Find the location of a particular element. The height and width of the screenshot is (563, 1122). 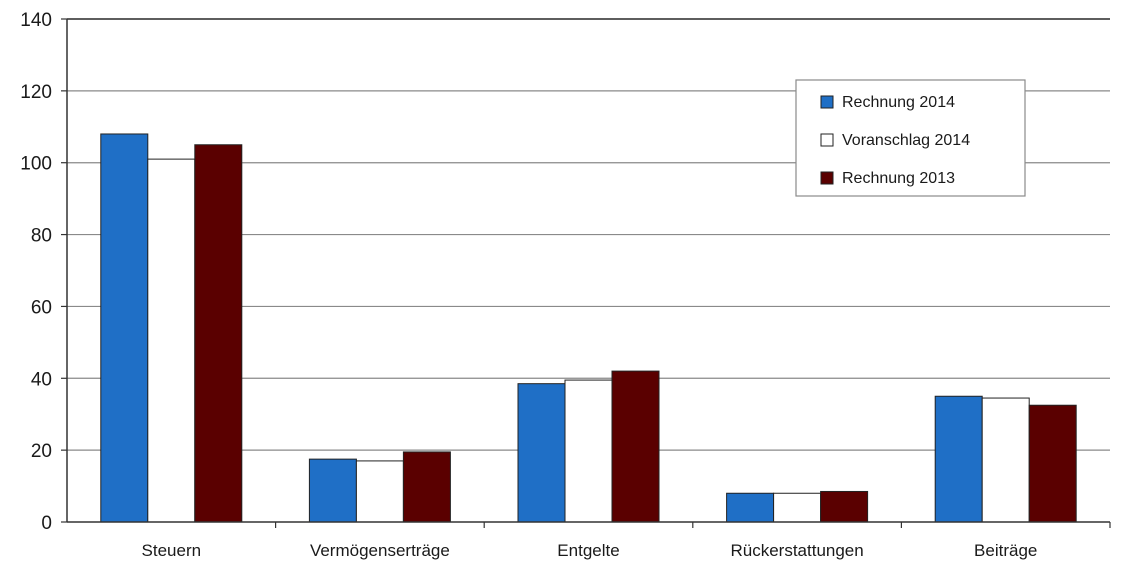

y-tick-label: 40 is located at coordinates (41, 379).